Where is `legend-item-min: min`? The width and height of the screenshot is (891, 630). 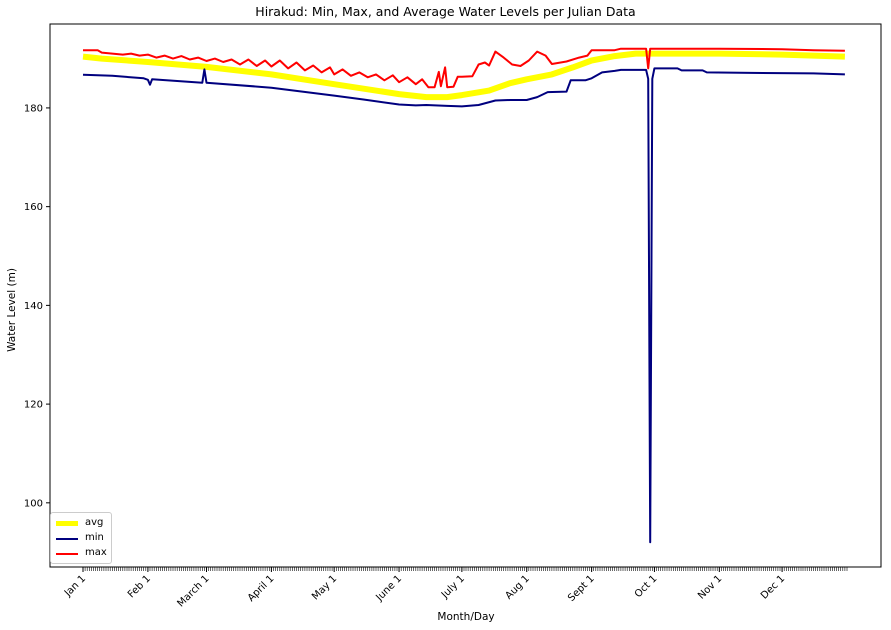 legend-item-min: min is located at coordinates (81, 538).